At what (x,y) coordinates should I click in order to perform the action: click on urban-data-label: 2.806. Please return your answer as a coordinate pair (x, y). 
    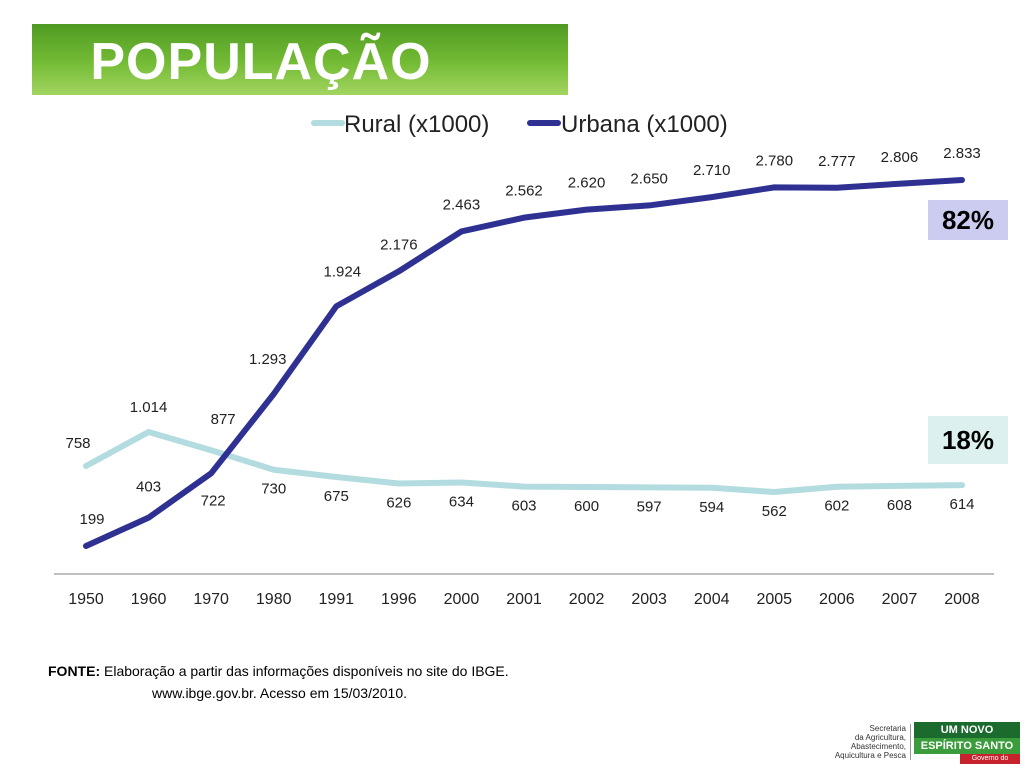
    Looking at the image, I should click on (900, 157).